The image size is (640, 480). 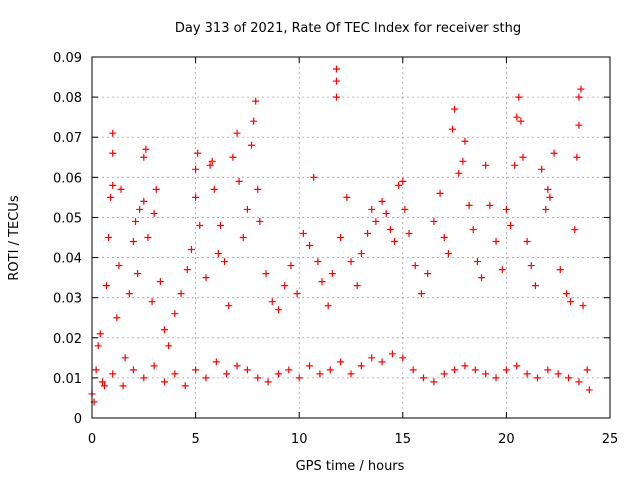 I want to click on x-tick-label: 20, so click(x=506, y=439).